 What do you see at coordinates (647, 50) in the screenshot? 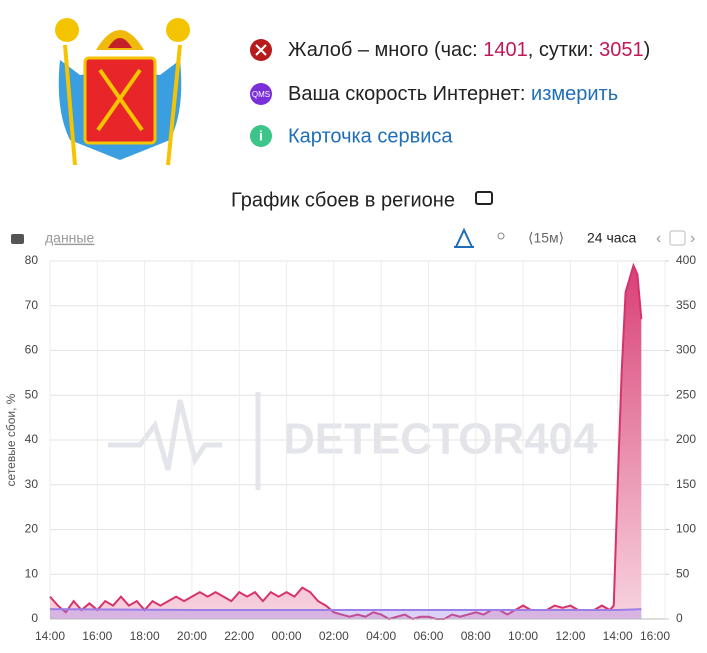
I see `complaints-end: )` at bounding box center [647, 50].